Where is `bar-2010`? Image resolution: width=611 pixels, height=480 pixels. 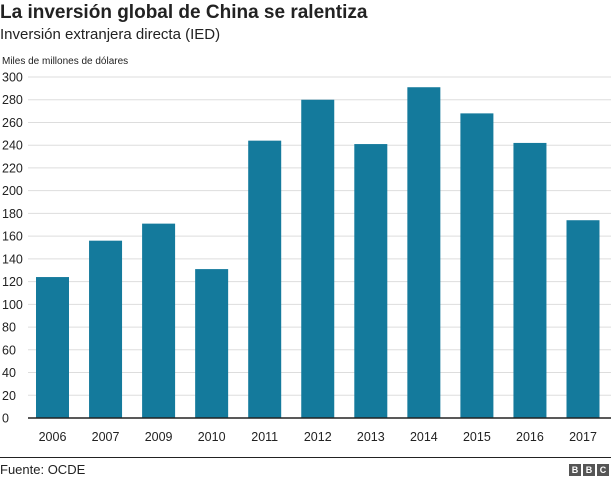
bar-2010 is located at coordinates (212, 343).